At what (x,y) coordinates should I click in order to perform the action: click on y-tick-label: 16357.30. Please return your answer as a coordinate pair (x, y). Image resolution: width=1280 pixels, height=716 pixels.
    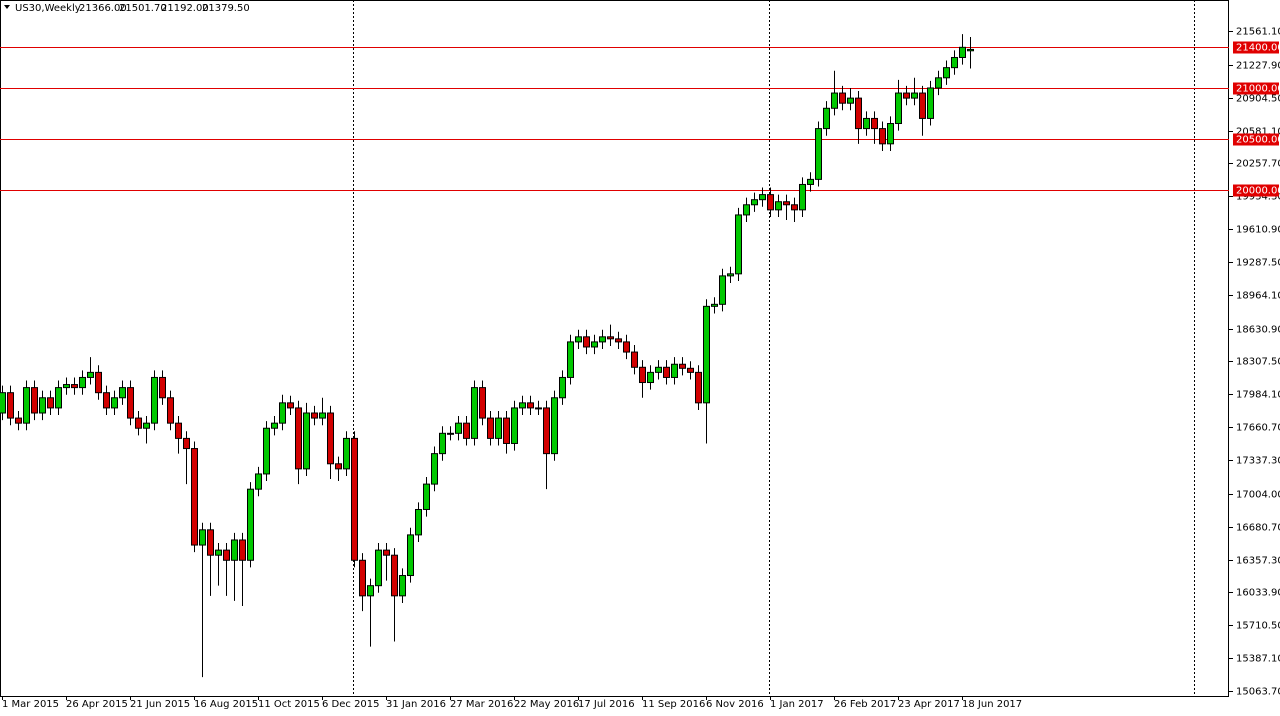
    Looking at the image, I should click on (1258, 561).